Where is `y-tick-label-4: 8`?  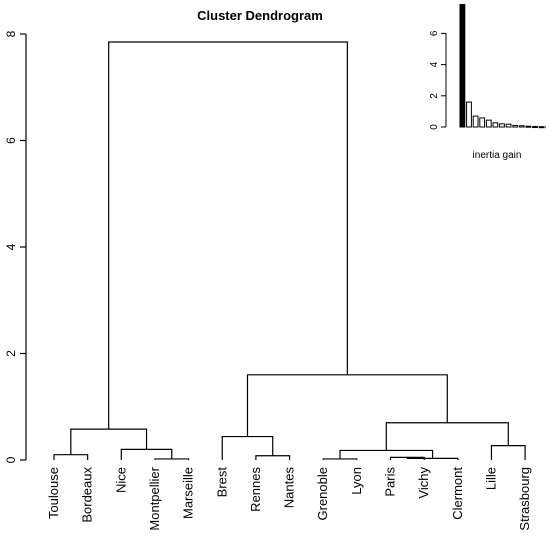
y-tick-label-4: 8 is located at coordinates (11, 33).